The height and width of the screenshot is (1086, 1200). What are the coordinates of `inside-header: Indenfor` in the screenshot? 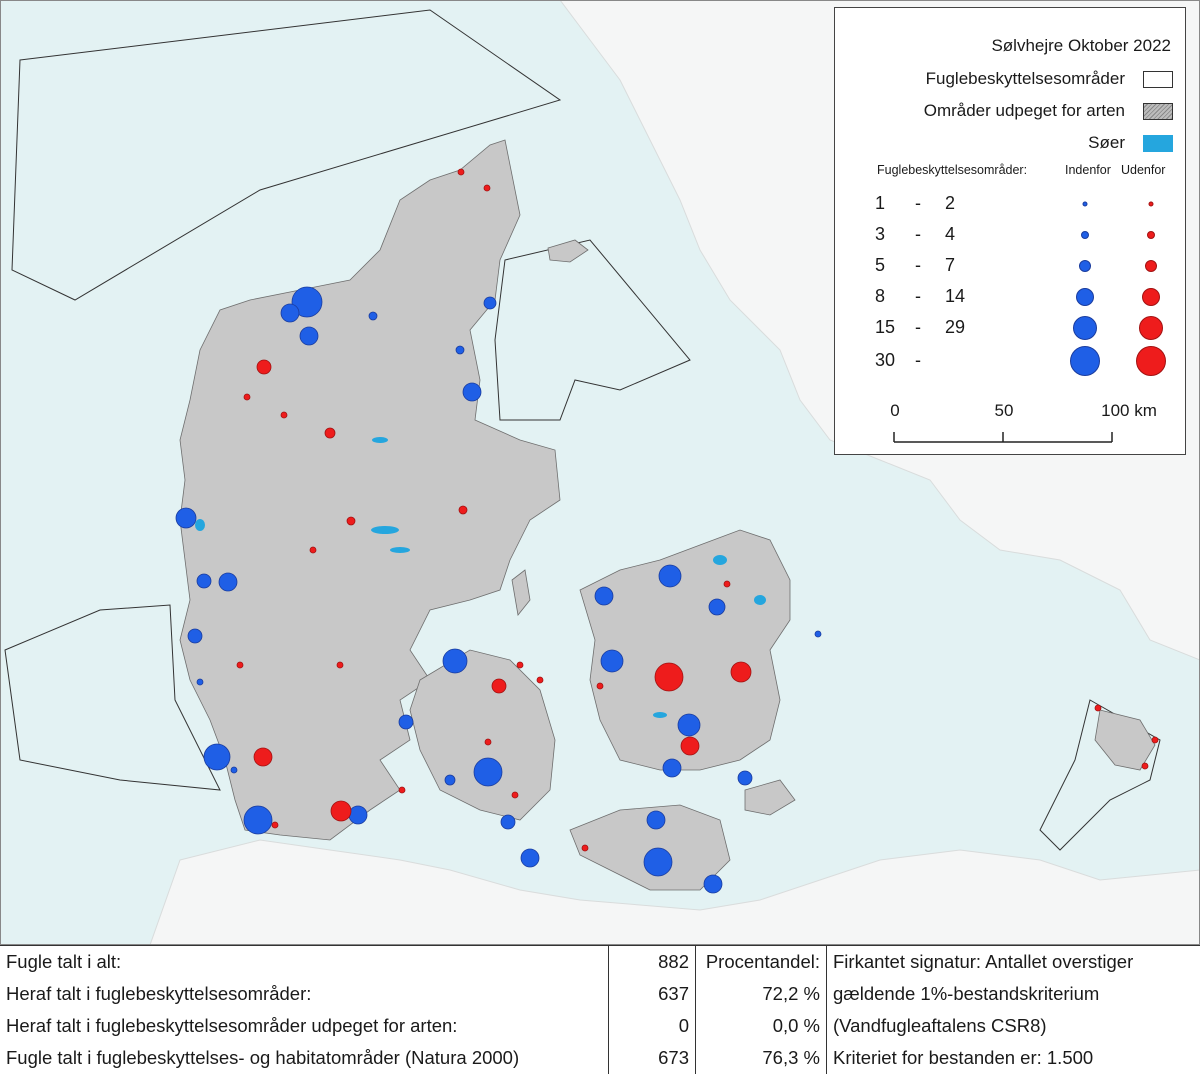 It's located at (1088, 170).